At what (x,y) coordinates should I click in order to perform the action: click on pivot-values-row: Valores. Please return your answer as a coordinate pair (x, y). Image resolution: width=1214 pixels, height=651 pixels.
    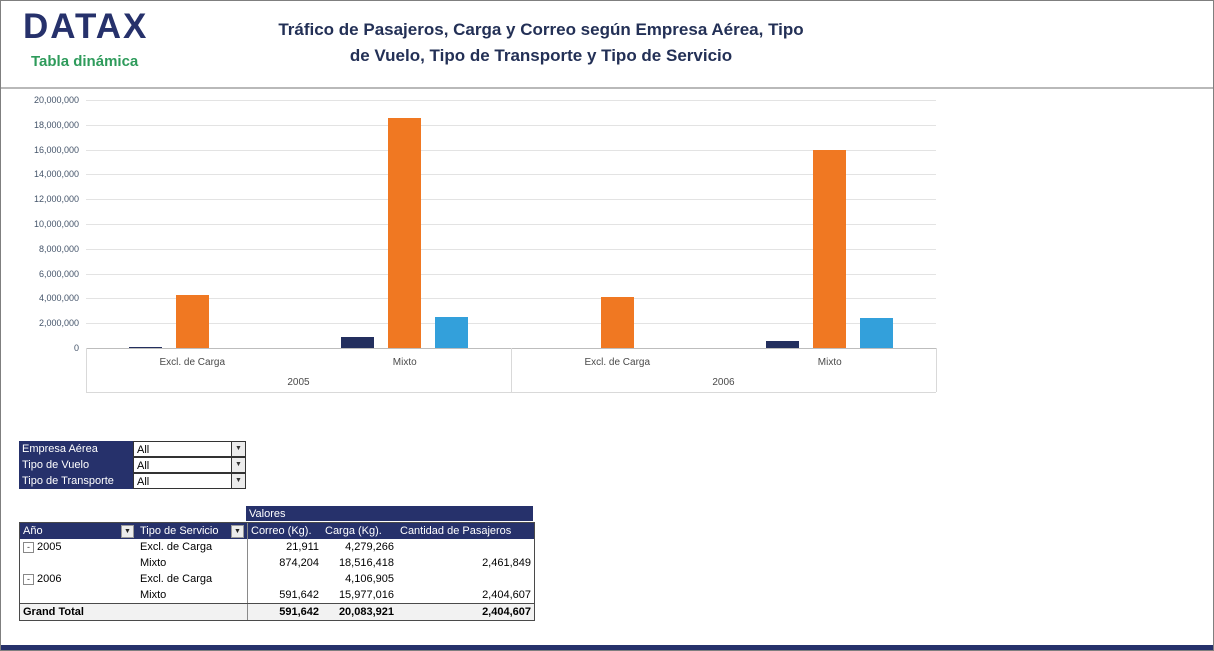
    Looking at the image, I should click on (277, 514).